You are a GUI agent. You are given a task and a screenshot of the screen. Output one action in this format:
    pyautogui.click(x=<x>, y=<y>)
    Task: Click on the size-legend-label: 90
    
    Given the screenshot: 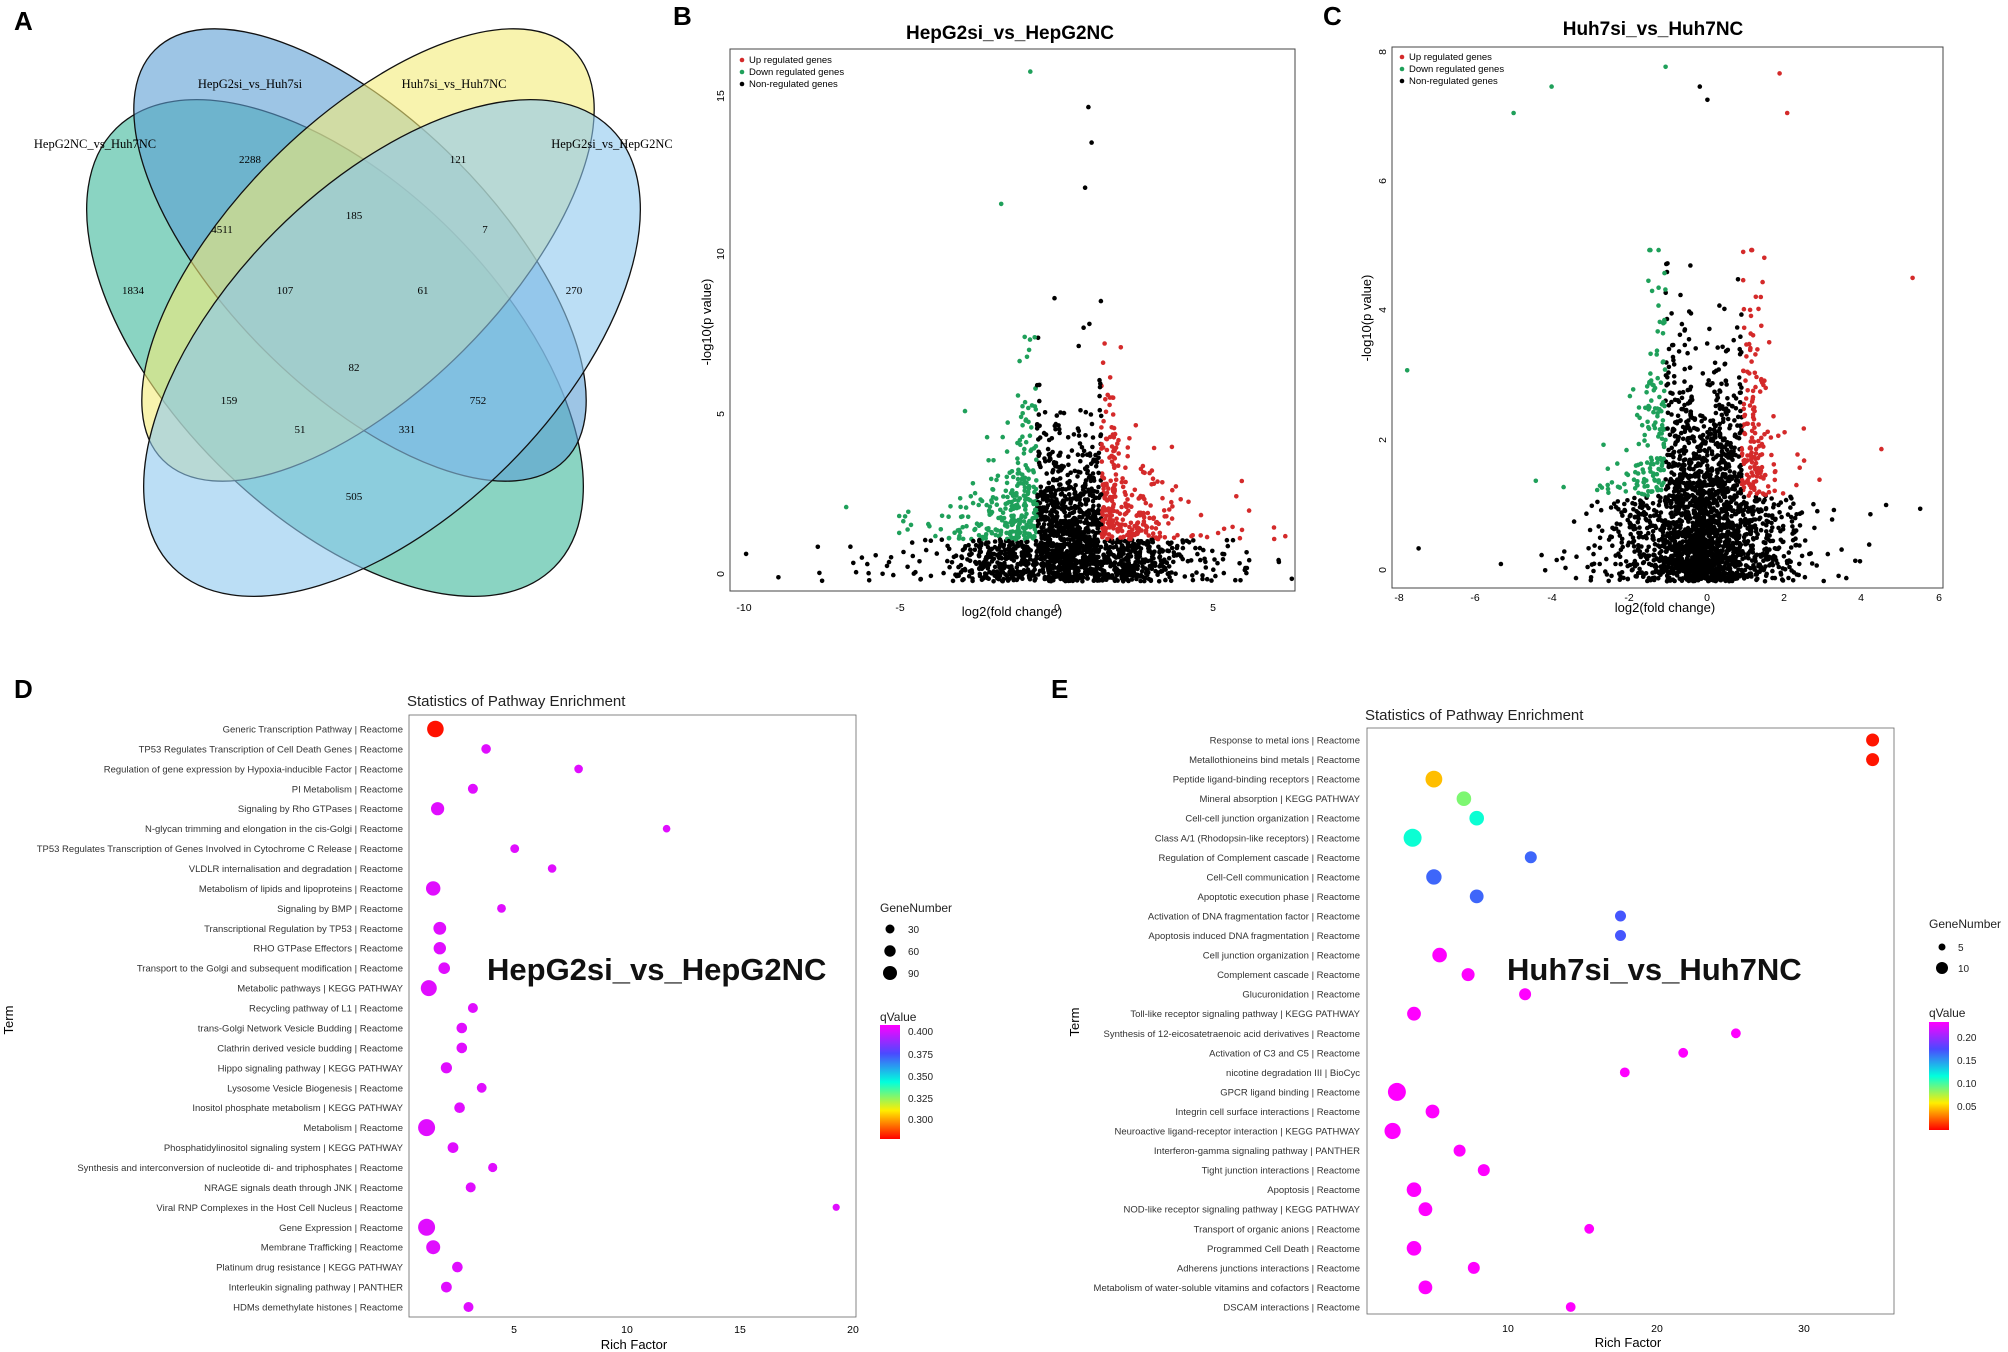 What is the action you would take?
    pyautogui.click(x=914, y=974)
    